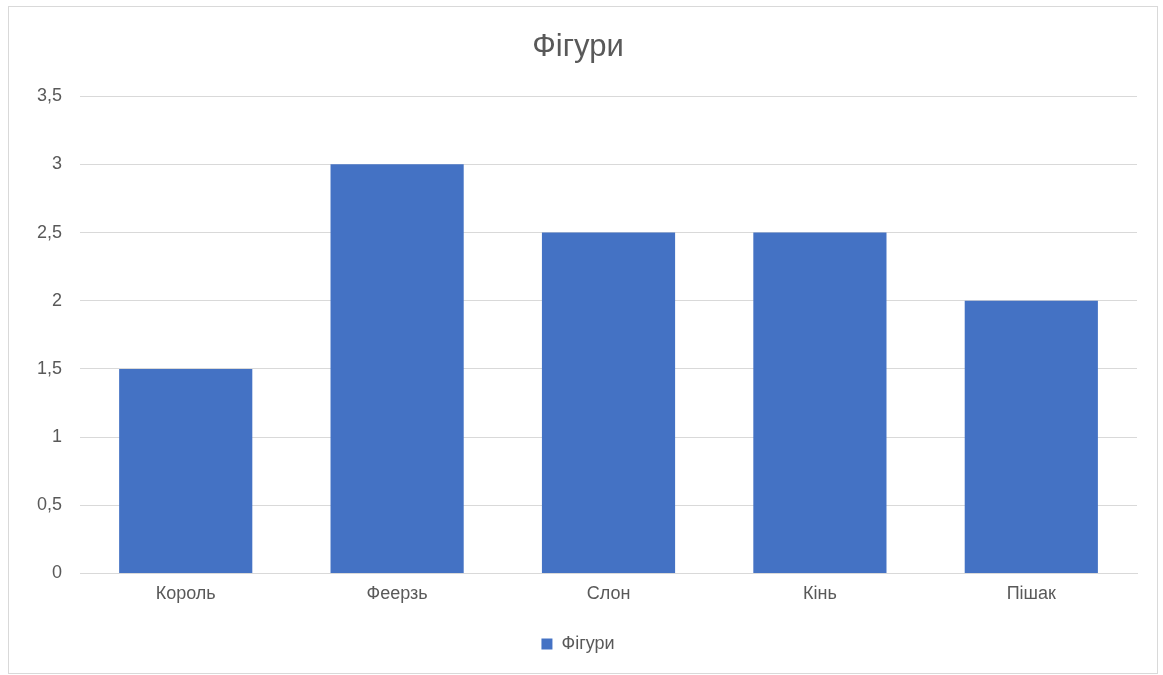 This screenshot has height=675, width=1163. I want to click on y-tick-label: 3, so click(57, 163).